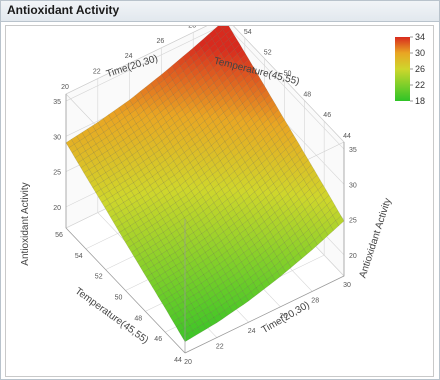 This screenshot has height=380, width=440. Describe the element at coordinates (59, 235) in the screenshot. I see `temperature-tick-label: 56` at that location.